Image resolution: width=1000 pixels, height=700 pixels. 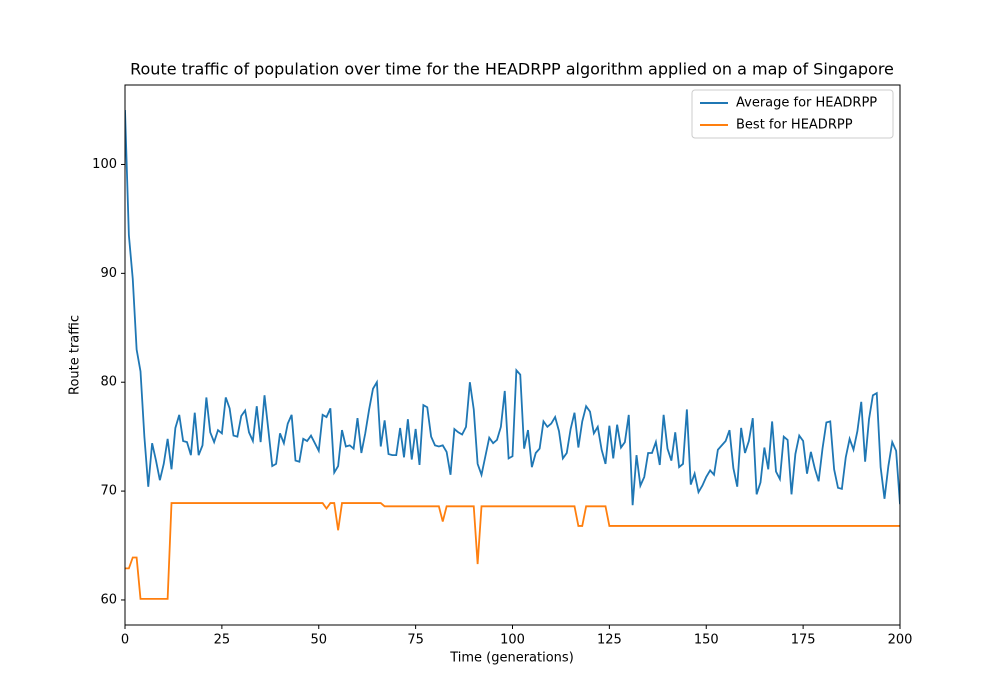 What do you see at coordinates (222, 640) in the screenshot?
I see `x-tick-label: 25` at bounding box center [222, 640].